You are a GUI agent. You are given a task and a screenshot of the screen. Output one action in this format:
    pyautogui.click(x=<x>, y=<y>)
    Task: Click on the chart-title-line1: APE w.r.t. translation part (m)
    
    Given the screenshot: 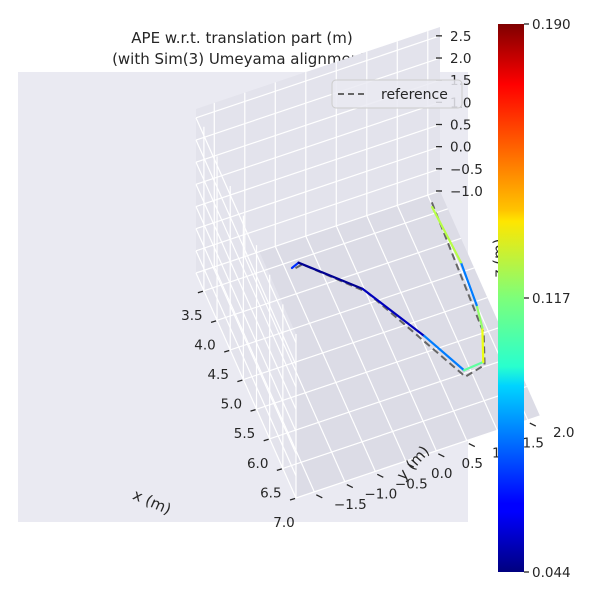 What is the action you would take?
    pyautogui.click(x=241, y=38)
    